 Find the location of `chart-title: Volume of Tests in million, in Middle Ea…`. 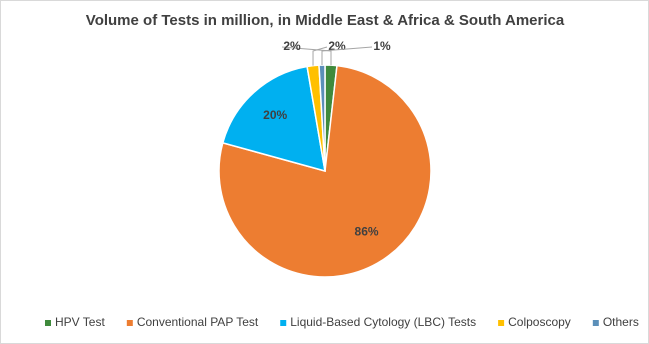

chart-title: Volume of Tests in million, in Middle Ea… is located at coordinates (325, 20).